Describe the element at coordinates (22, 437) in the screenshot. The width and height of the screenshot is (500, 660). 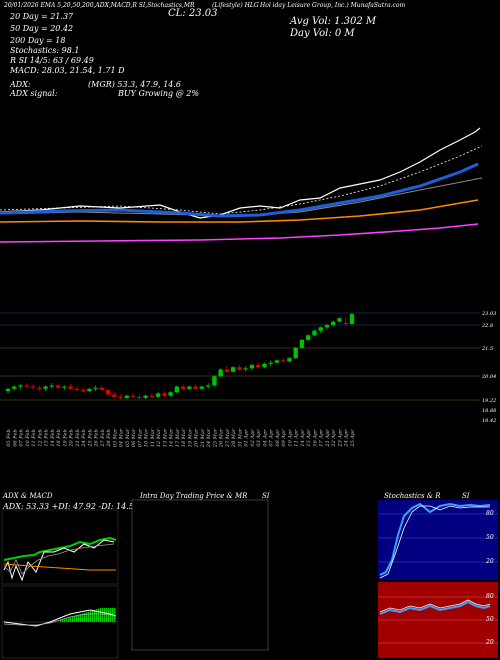
I see `date-axis-label: 07 Feb` at that location.